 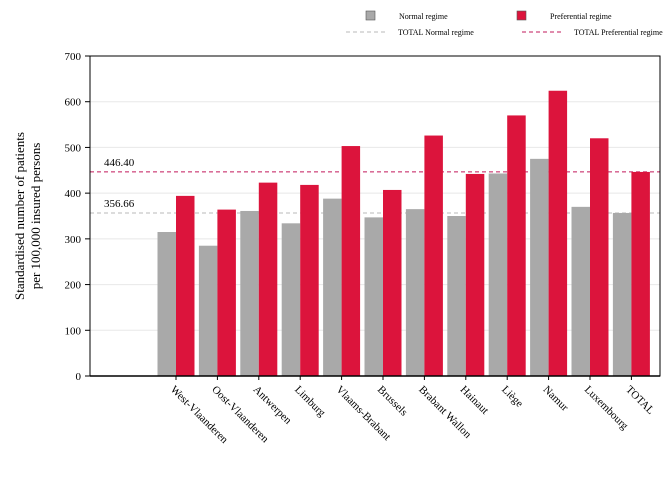 What do you see at coordinates (639, 400) in the screenshot?
I see `x-tick-label-11: TOTAL` at bounding box center [639, 400].